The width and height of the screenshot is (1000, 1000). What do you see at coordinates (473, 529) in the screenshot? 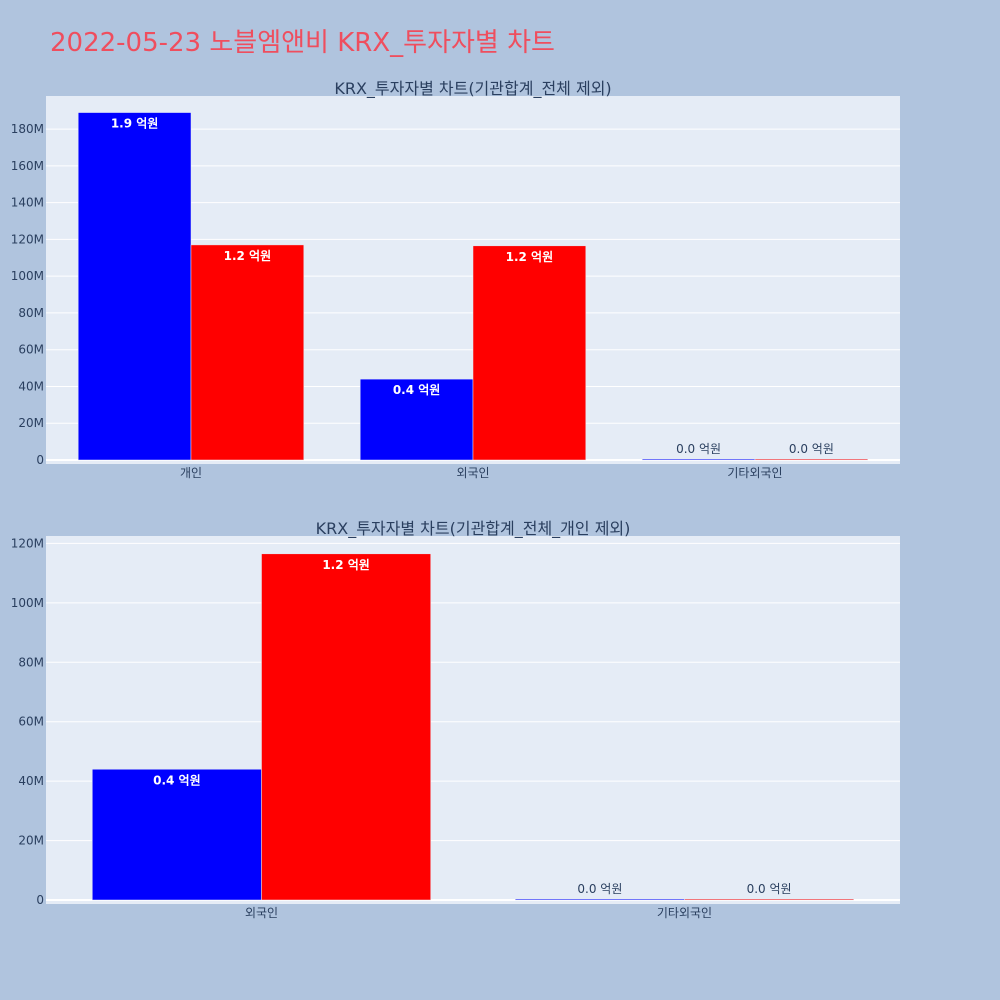
I see `chart-title: KRX_투자자별 차트(기관합계_전체_개인 제외)` at bounding box center [473, 529].